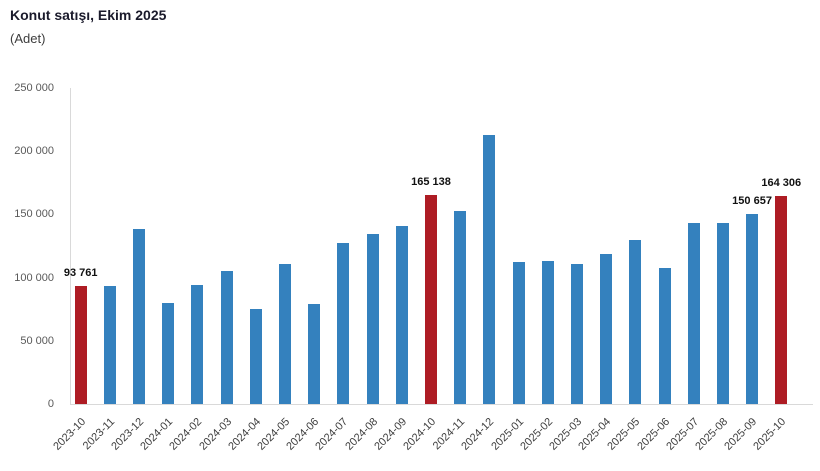 The height and width of the screenshot is (471, 820). I want to click on chart-subtitle: (Adet), so click(28, 38).